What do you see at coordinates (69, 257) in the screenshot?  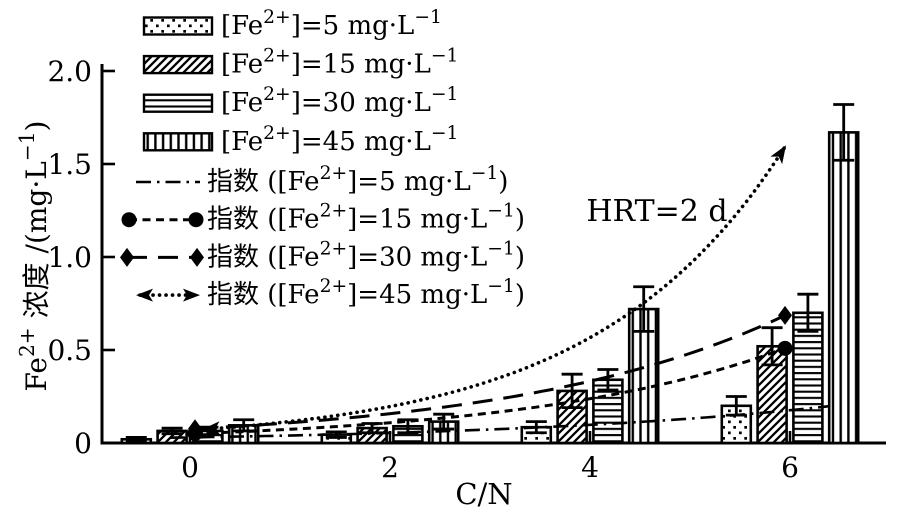 I see `y-tick-label: 1.0` at bounding box center [69, 257].